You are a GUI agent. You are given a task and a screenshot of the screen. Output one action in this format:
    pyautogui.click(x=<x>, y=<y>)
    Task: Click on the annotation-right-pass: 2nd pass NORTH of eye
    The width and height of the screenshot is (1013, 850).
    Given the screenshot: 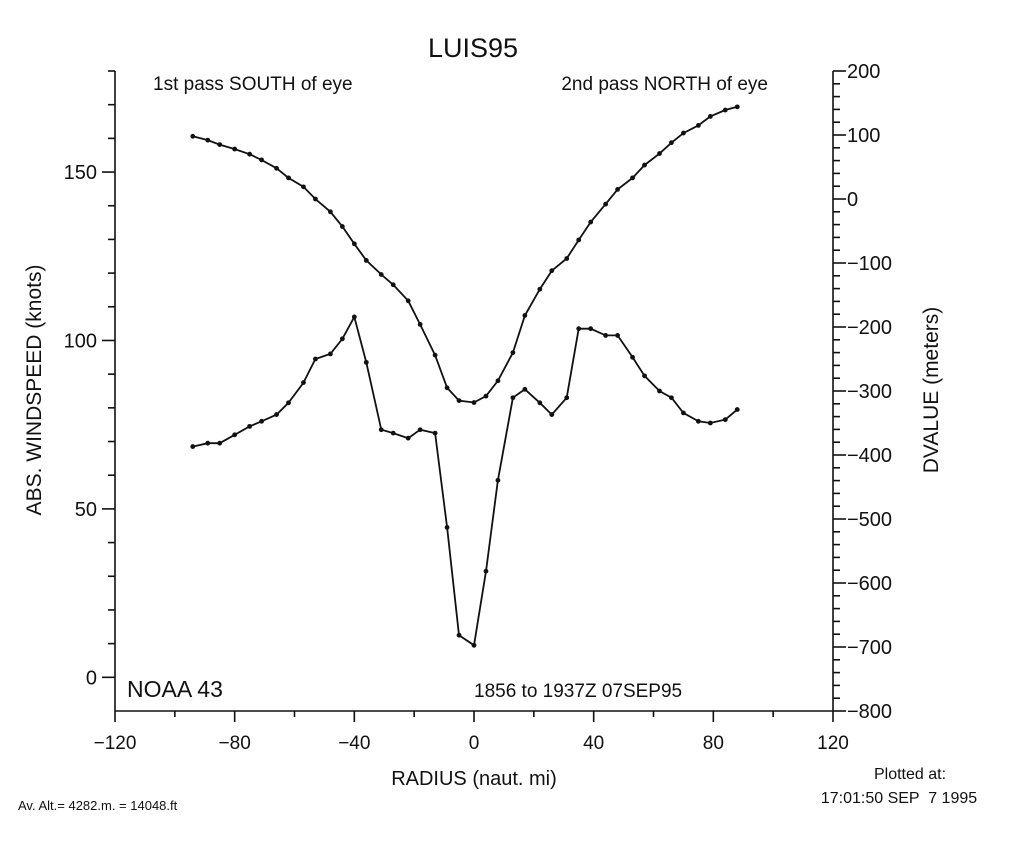 What is the action you would take?
    pyautogui.click(x=664, y=84)
    